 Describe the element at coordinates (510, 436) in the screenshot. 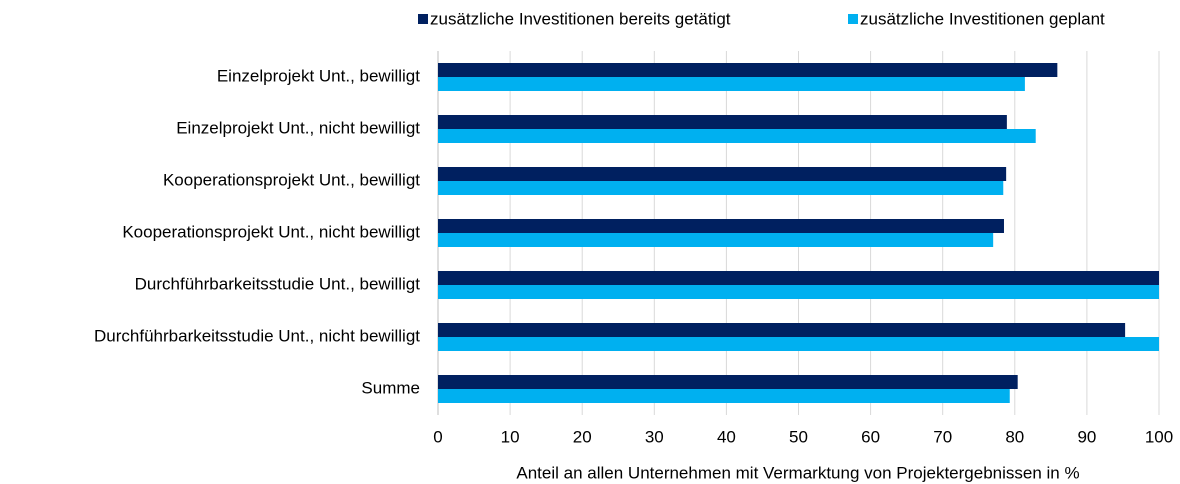

I see `x-tick-label: 10` at that location.